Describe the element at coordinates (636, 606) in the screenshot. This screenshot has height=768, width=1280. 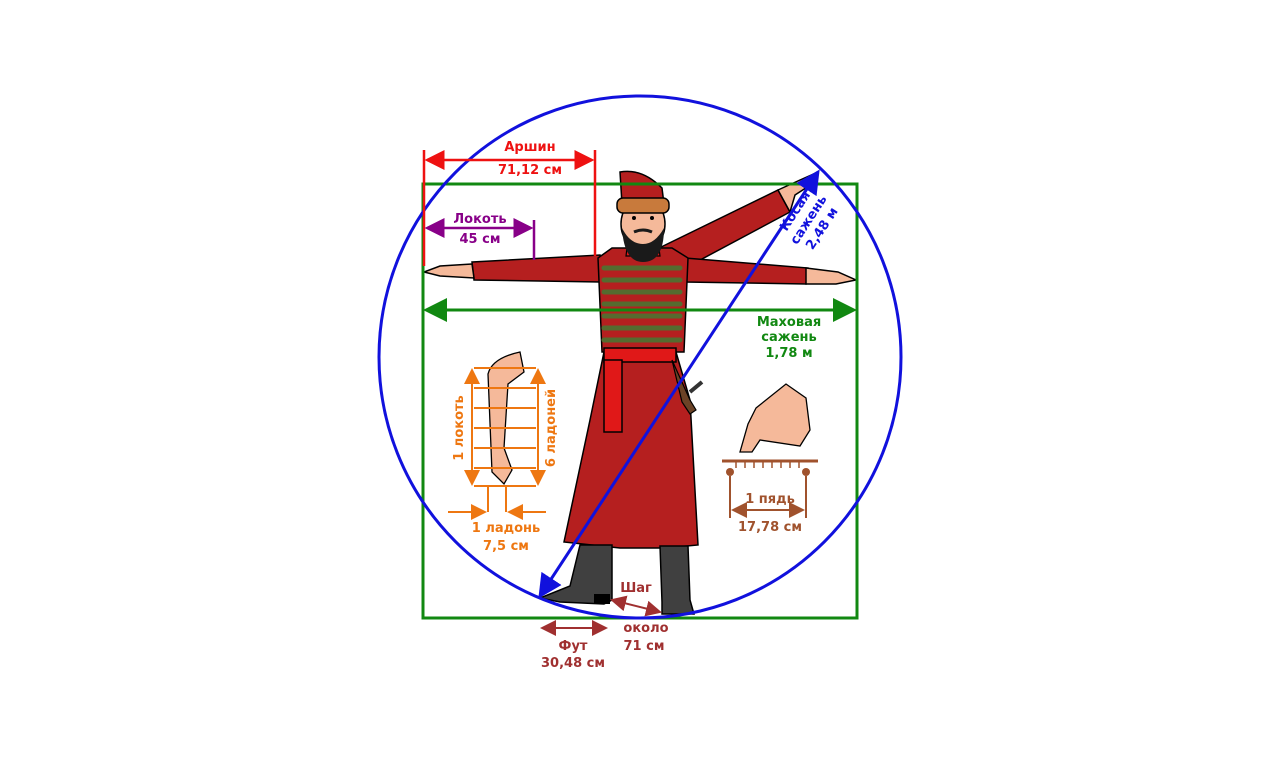
I see `shag-arrow` at that location.